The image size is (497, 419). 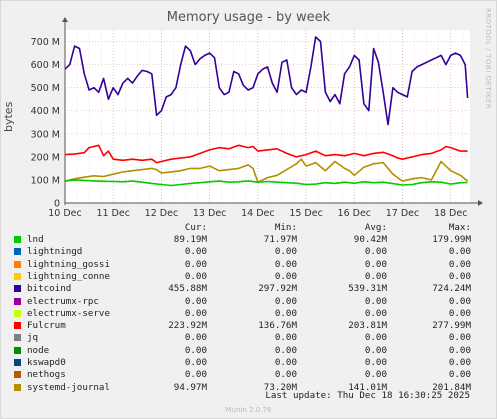 What do you see at coordinates (451, 326) in the screenshot?
I see `legend-max-value: 277.99M` at bounding box center [451, 326].